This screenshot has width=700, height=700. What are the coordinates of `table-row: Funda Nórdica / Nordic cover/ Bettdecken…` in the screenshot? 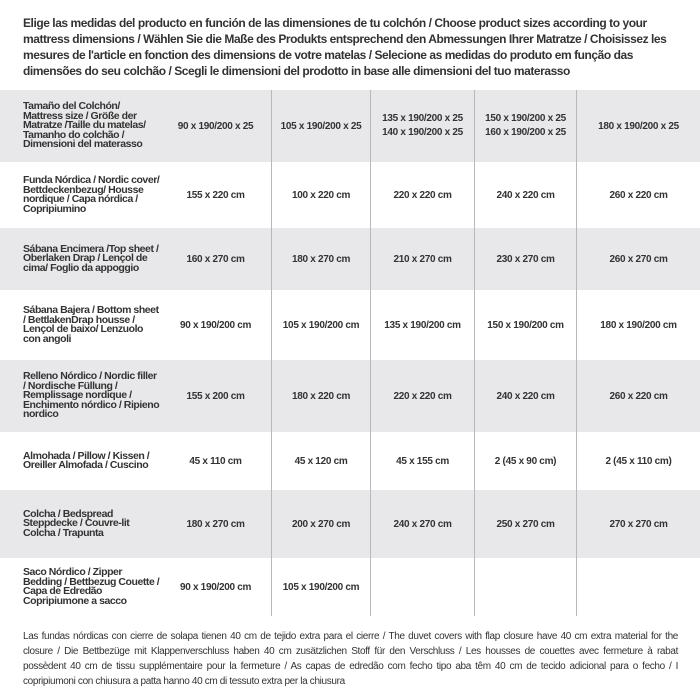 It's located at (350, 195).